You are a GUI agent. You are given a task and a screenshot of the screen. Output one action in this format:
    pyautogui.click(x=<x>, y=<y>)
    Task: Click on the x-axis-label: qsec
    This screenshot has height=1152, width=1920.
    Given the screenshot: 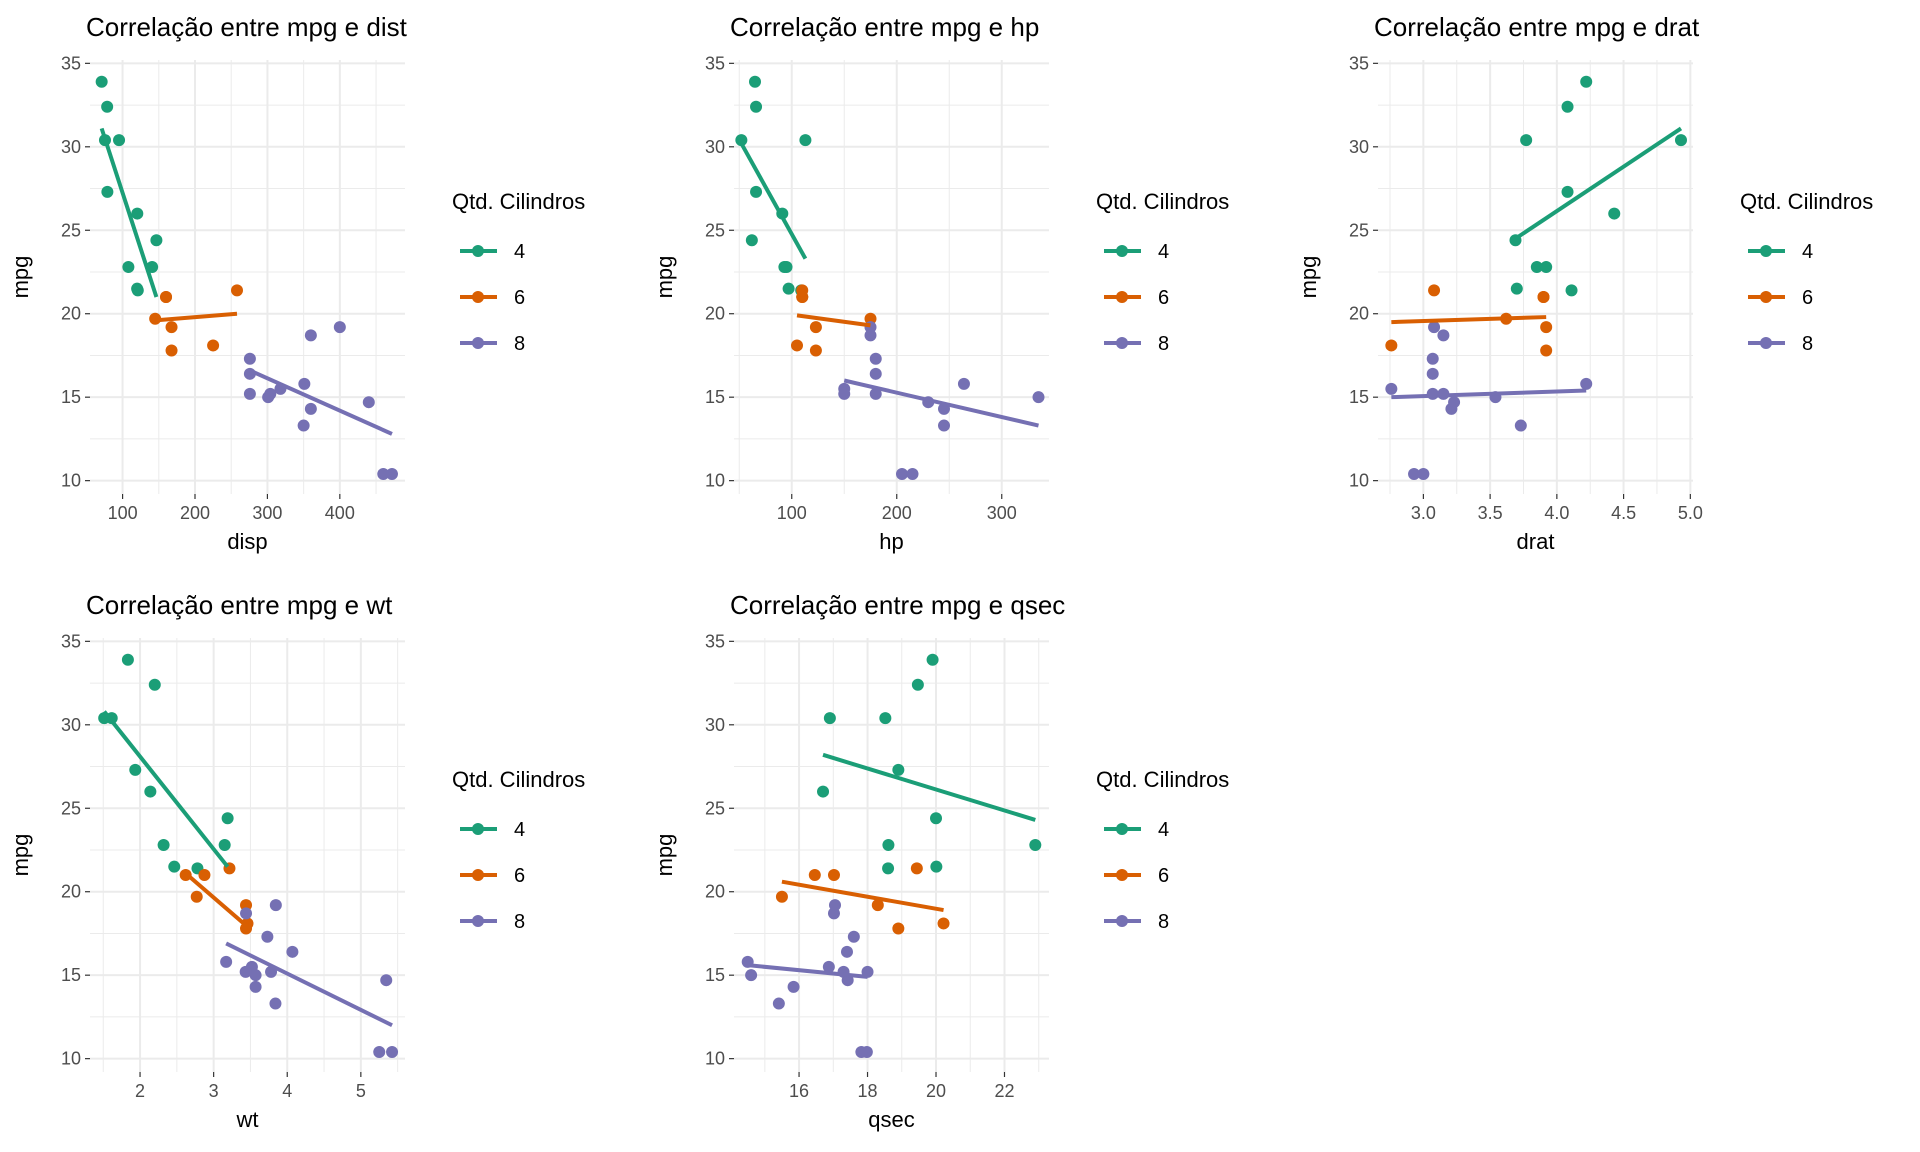 What is the action you would take?
    pyautogui.click(x=891, y=1119)
    